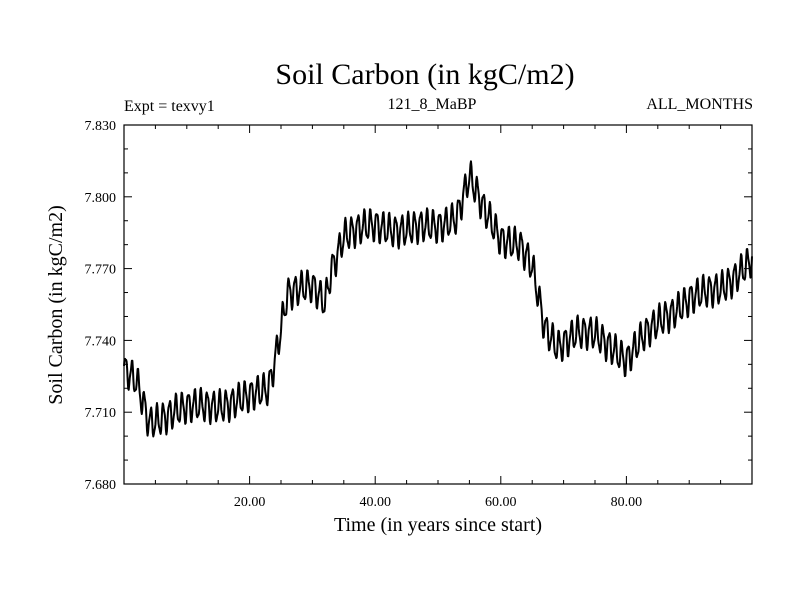 This screenshot has height=600, width=800. What do you see at coordinates (101, 413) in the screenshot?
I see `y-tick-label: 7.710` at bounding box center [101, 413].